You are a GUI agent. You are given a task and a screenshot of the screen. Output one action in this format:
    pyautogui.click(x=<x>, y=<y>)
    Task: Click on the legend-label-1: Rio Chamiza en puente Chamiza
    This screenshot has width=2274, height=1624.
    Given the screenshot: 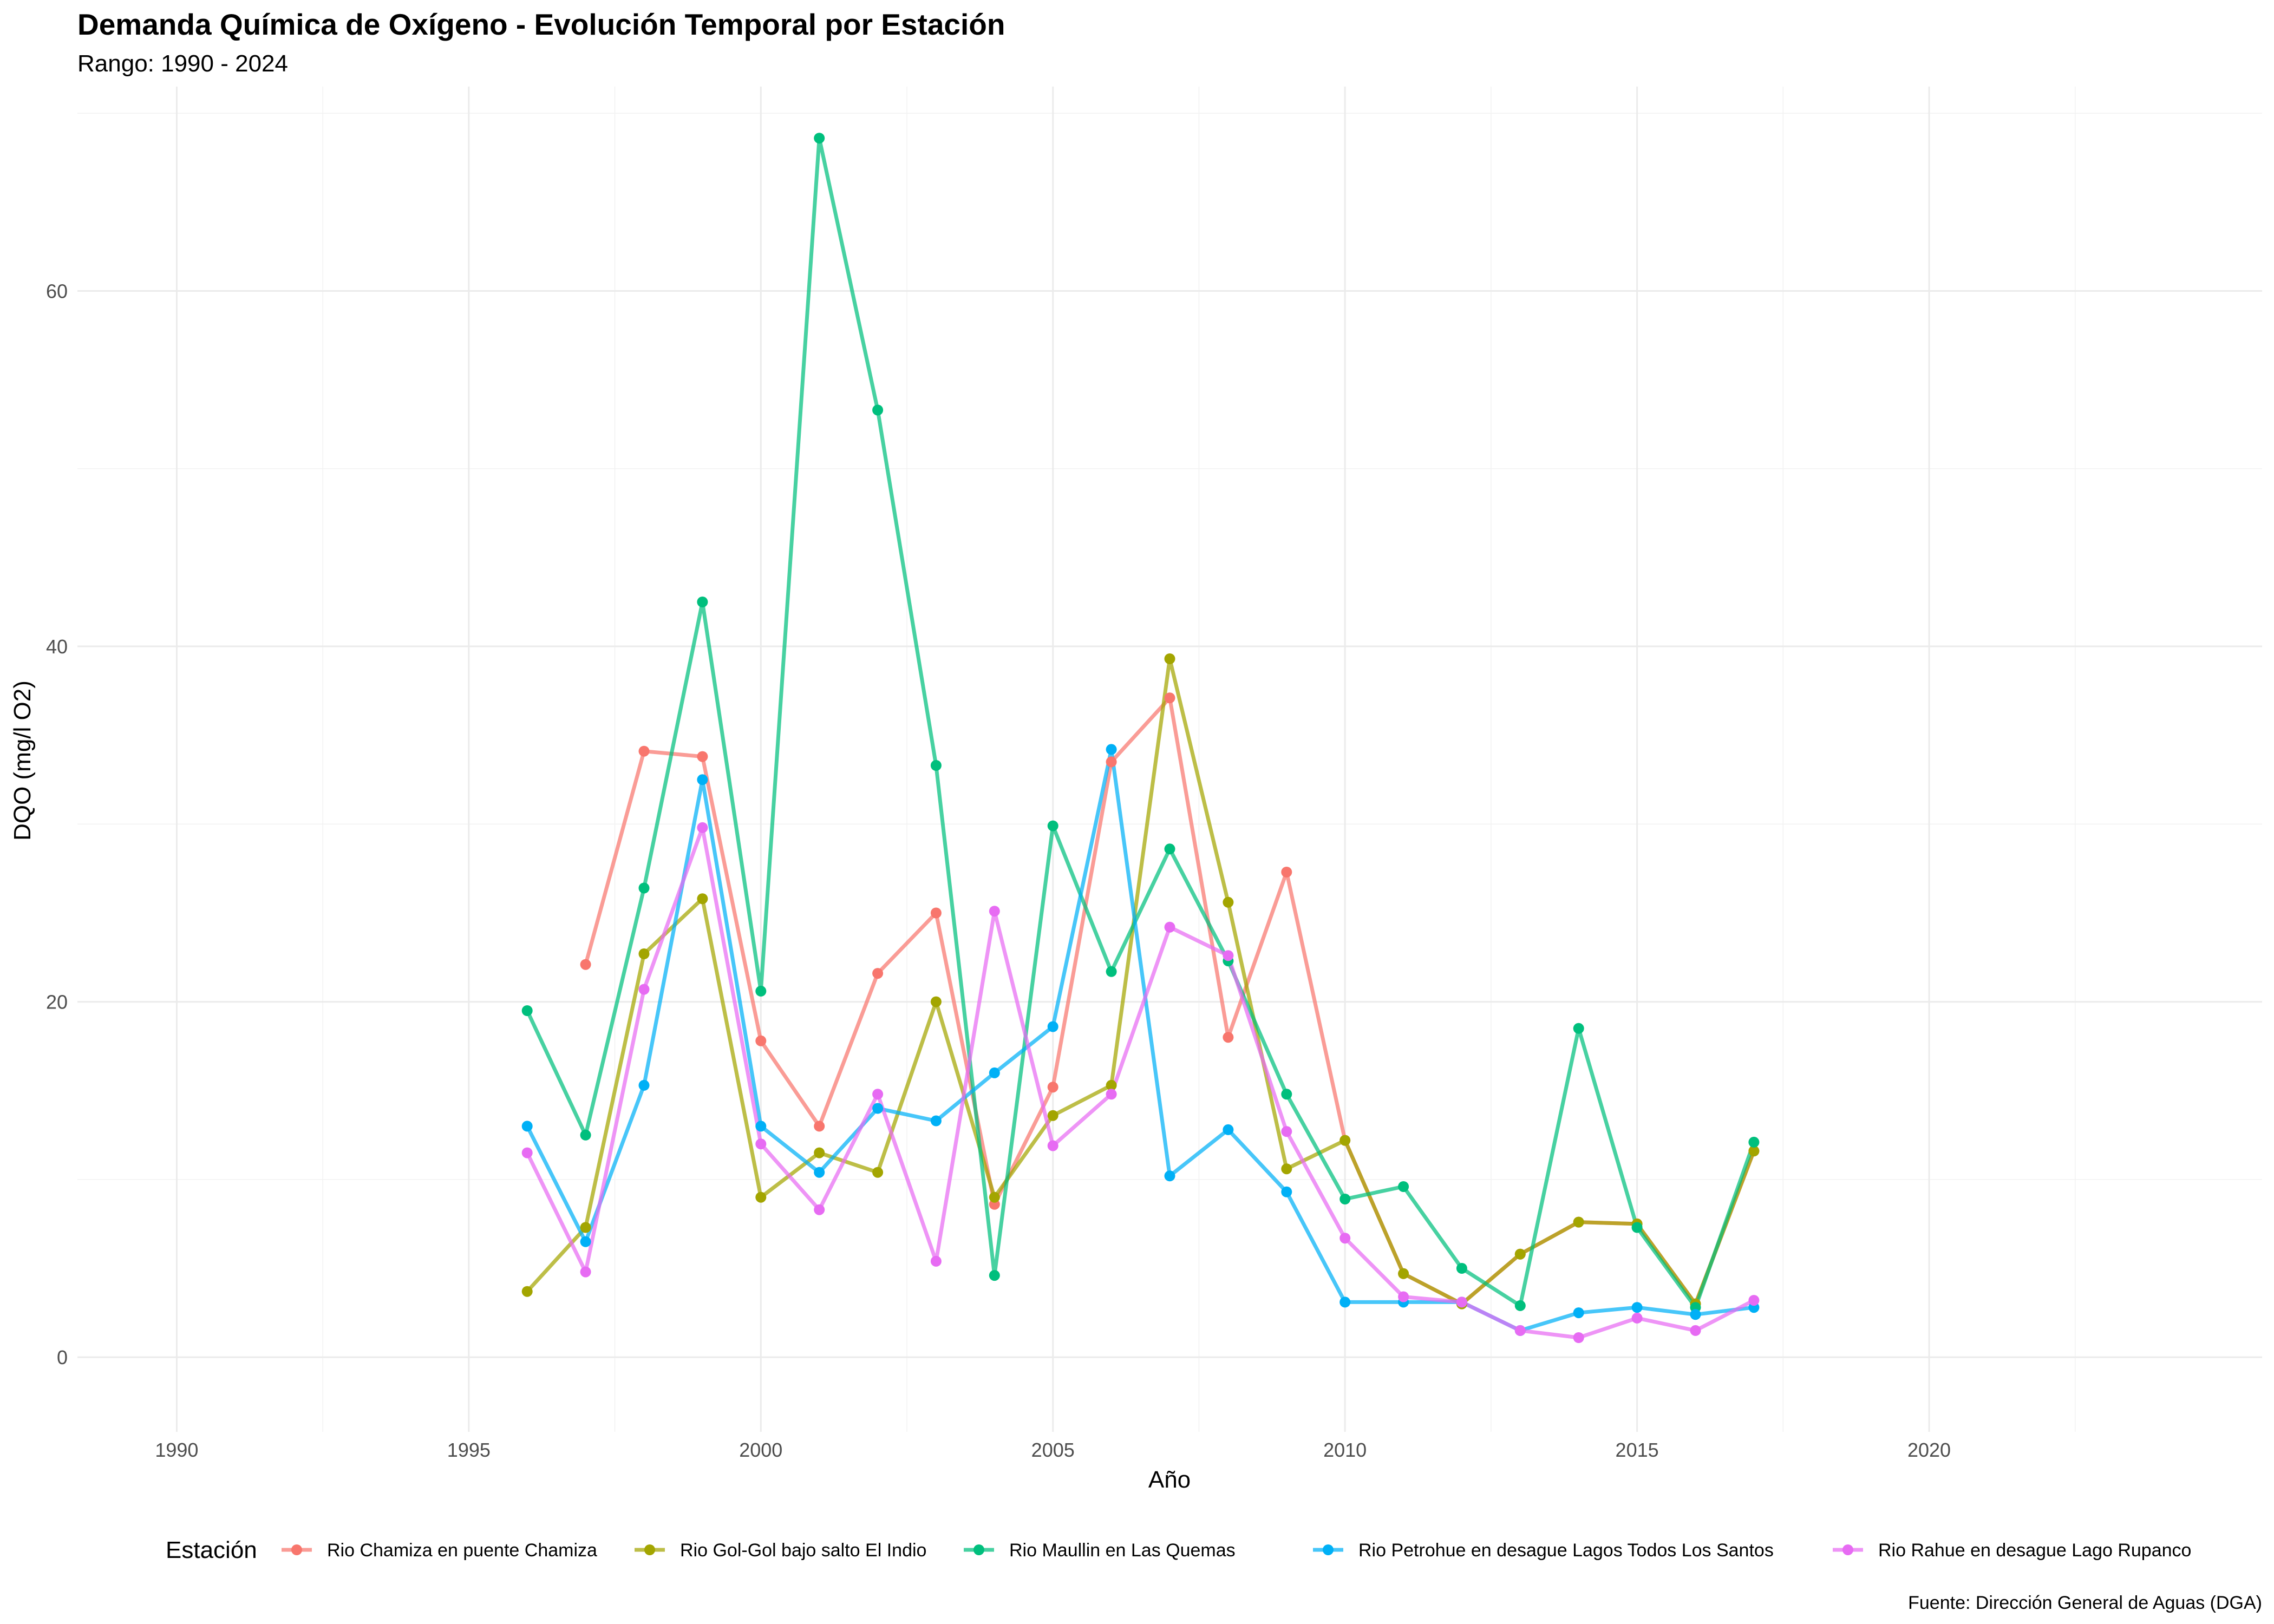 What is the action you would take?
    pyautogui.click(x=462, y=1550)
    